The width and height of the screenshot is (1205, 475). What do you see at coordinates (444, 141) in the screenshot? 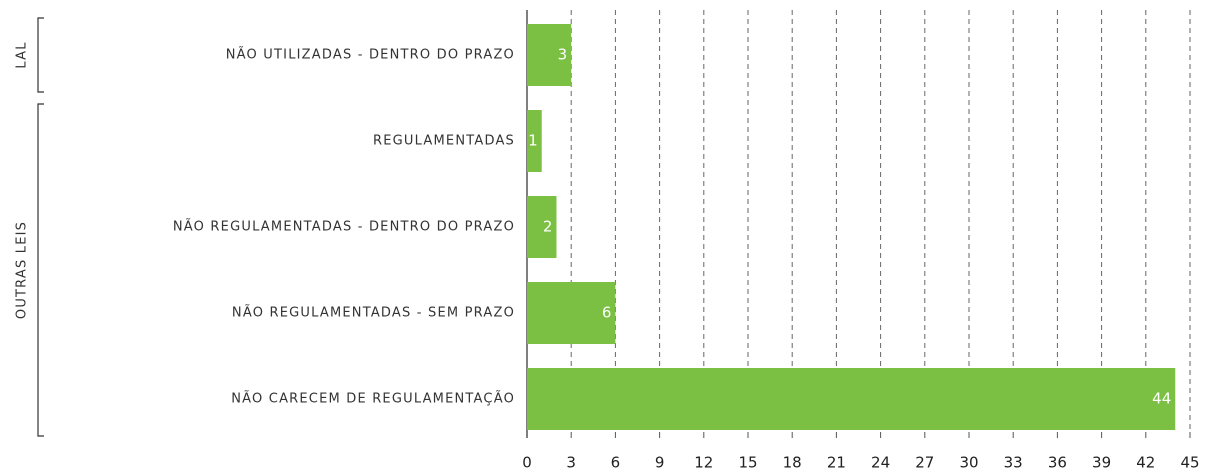
I see `category-label: REGULAMENTADAS` at bounding box center [444, 141].